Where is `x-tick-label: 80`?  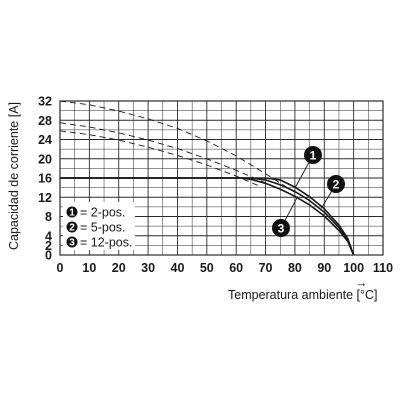
x-tick-label: 80 is located at coordinates (295, 268).